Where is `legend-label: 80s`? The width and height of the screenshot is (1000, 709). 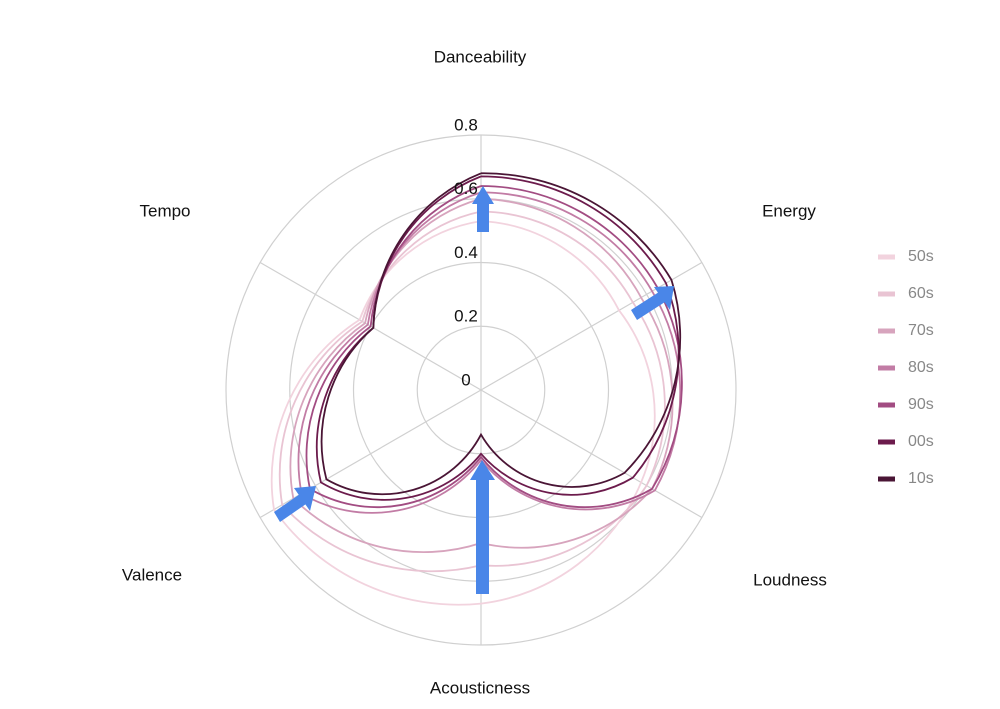
legend-label: 80s is located at coordinates (921, 367).